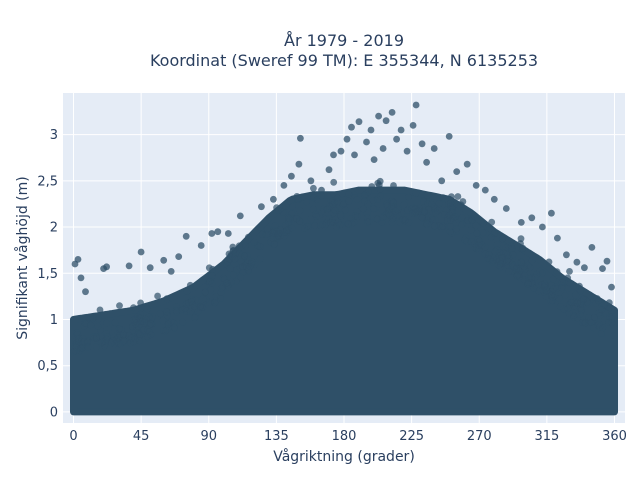 This screenshot has height=480, width=640. Describe the element at coordinates (54, 135) in the screenshot. I see `y-tick-label: 3` at that location.